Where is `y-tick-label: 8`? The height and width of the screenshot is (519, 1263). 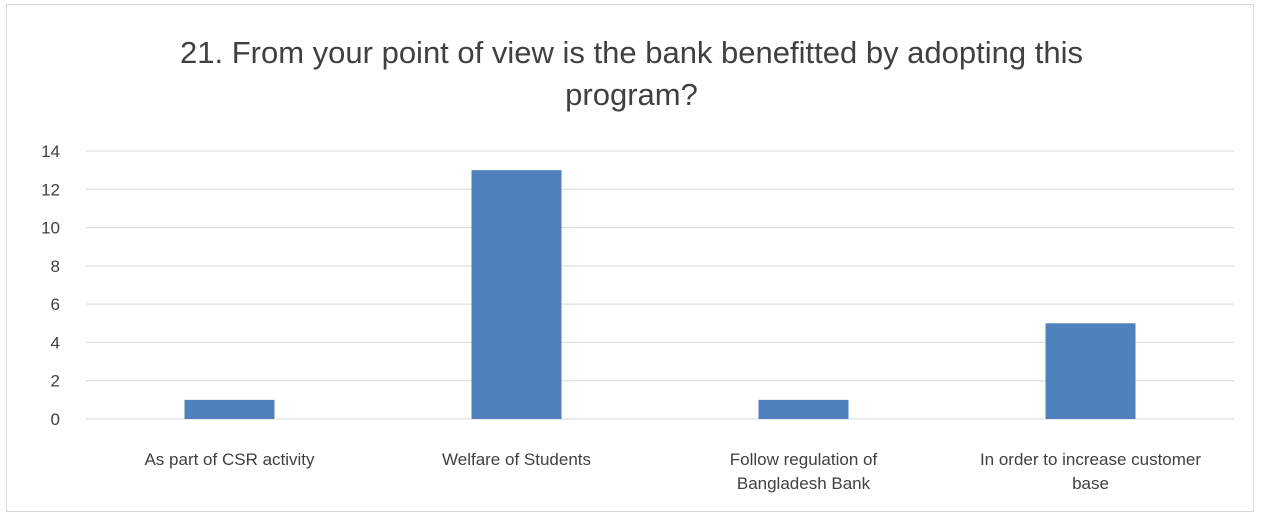
y-tick-label: 8 is located at coordinates (55, 266).